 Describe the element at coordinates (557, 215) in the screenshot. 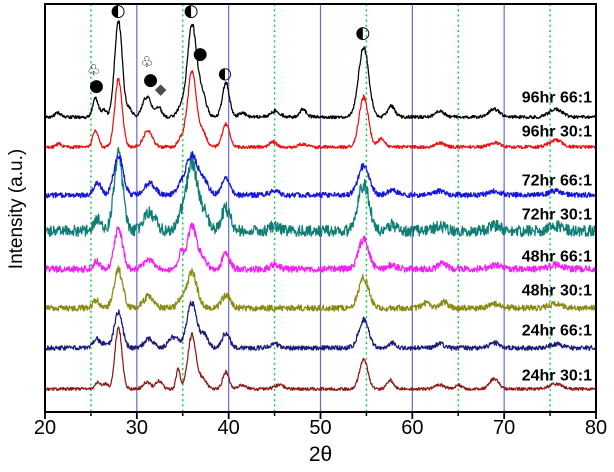

I see `trace-label-72hr-30-1: 72hr 30:1` at that location.